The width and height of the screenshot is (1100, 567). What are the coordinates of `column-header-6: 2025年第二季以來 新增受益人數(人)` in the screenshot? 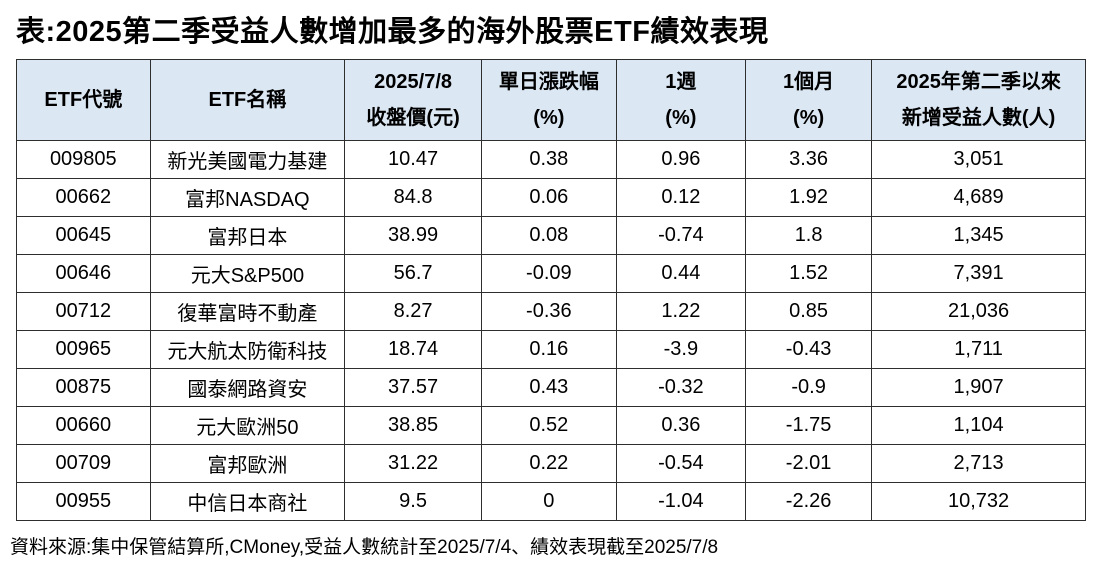 It's located at (978, 100).